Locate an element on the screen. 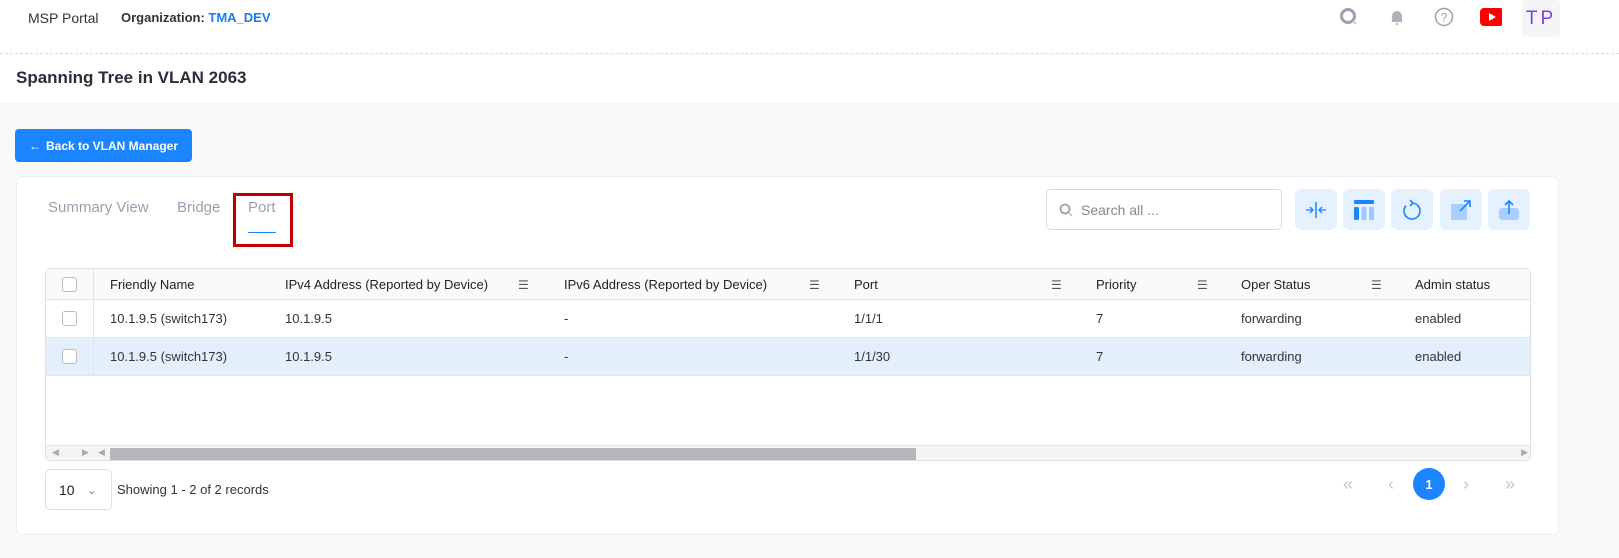 The height and width of the screenshot is (558, 1619). next-page-button: › is located at coordinates (1466, 483).